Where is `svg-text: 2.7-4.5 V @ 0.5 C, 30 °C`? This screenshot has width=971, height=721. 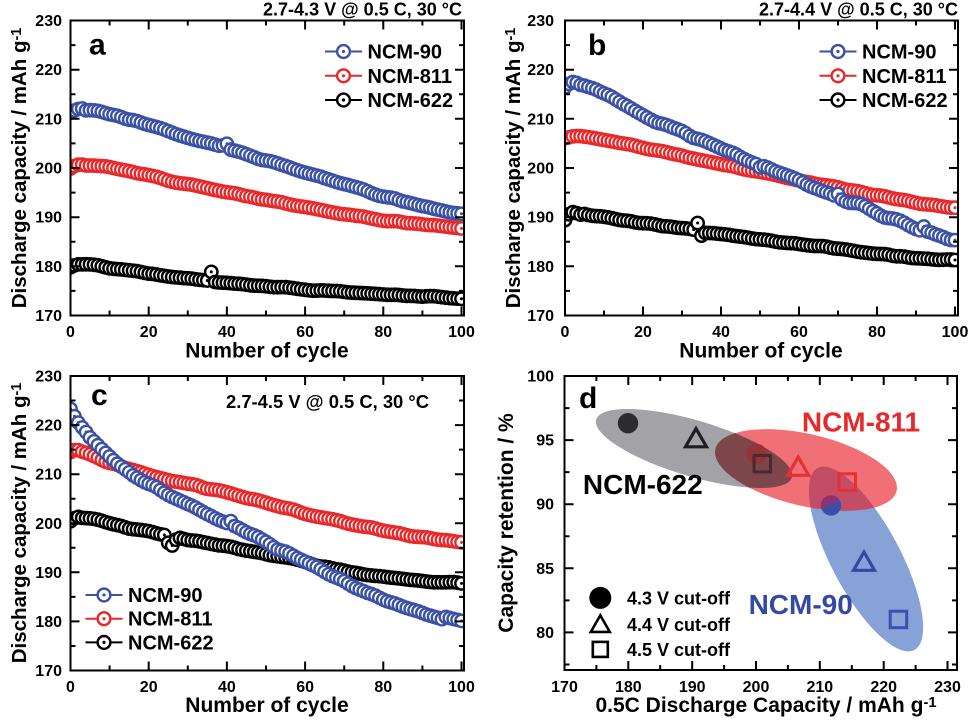
svg-text: 2.7-4.5 V @ 0.5 C, 30 °C is located at coordinates (327, 402).